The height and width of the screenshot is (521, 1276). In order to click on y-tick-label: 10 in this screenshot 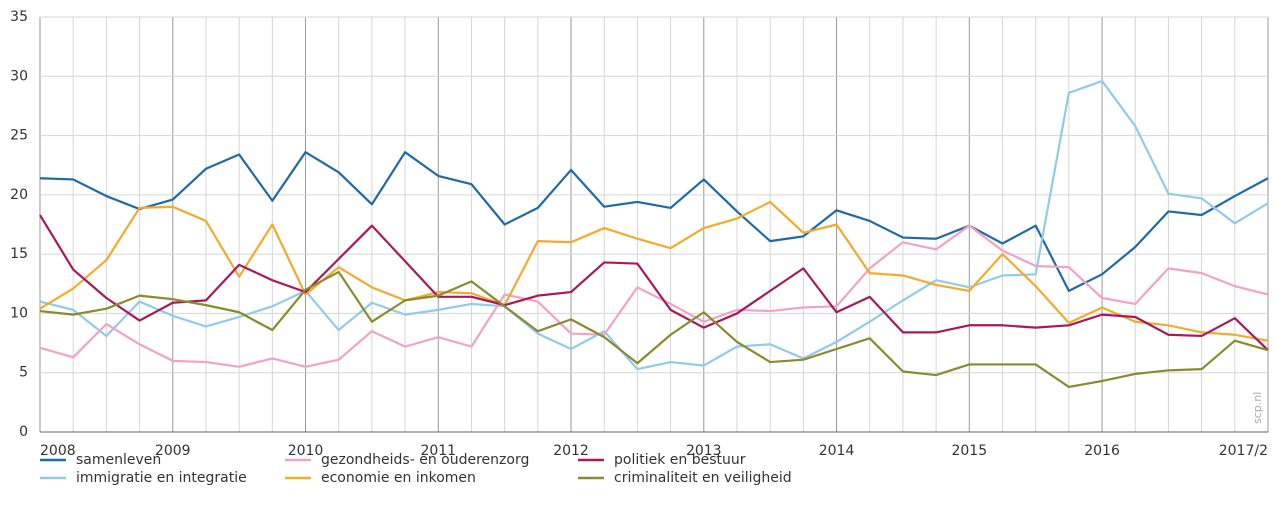, I will do `click(19, 313)`.